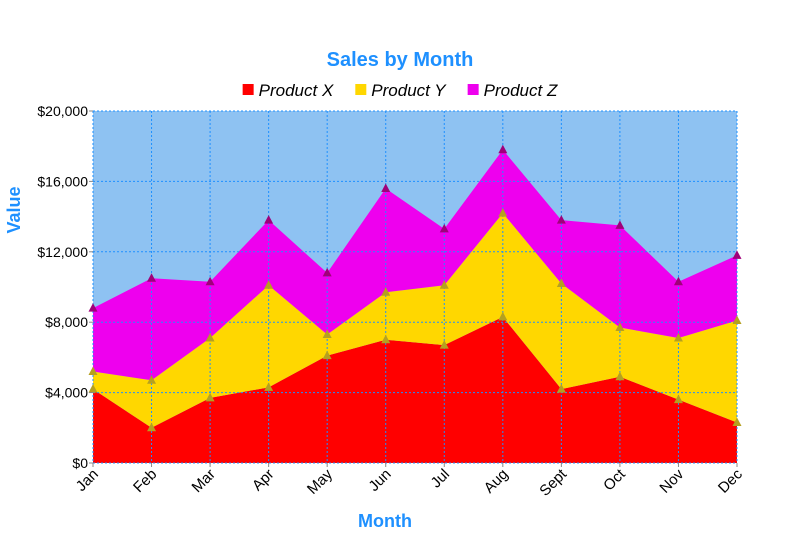 This screenshot has height=533, width=800. Describe the element at coordinates (496, 481) in the screenshot. I see `x-tick-label: Aug` at that location.